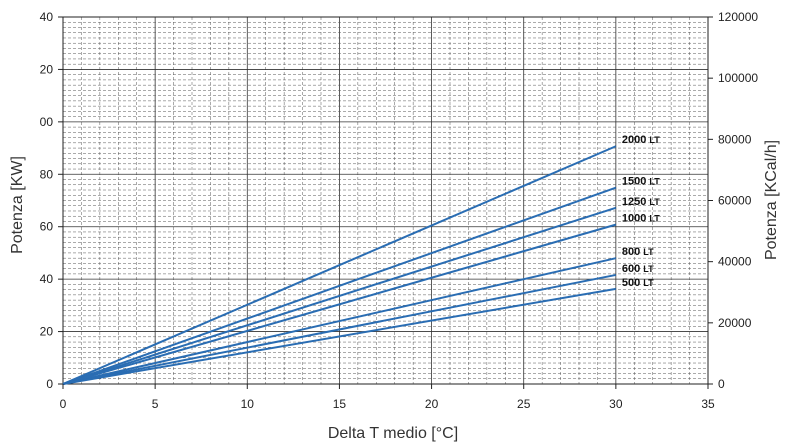  What do you see at coordinates (708, 404) in the screenshot?
I see `x-tick-label: 35` at bounding box center [708, 404].